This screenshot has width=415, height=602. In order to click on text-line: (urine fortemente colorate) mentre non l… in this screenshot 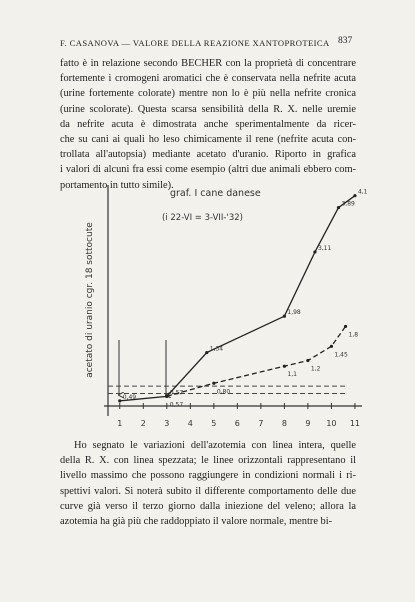, I will do `click(208, 94)`.